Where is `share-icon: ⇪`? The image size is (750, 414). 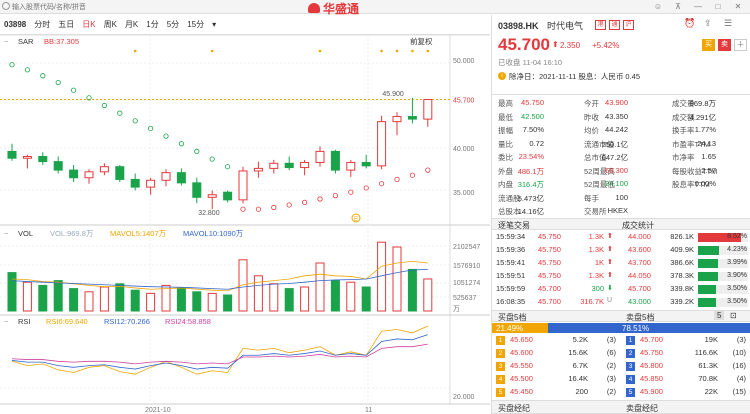 share-icon: ⇪ is located at coordinates (708, 23).